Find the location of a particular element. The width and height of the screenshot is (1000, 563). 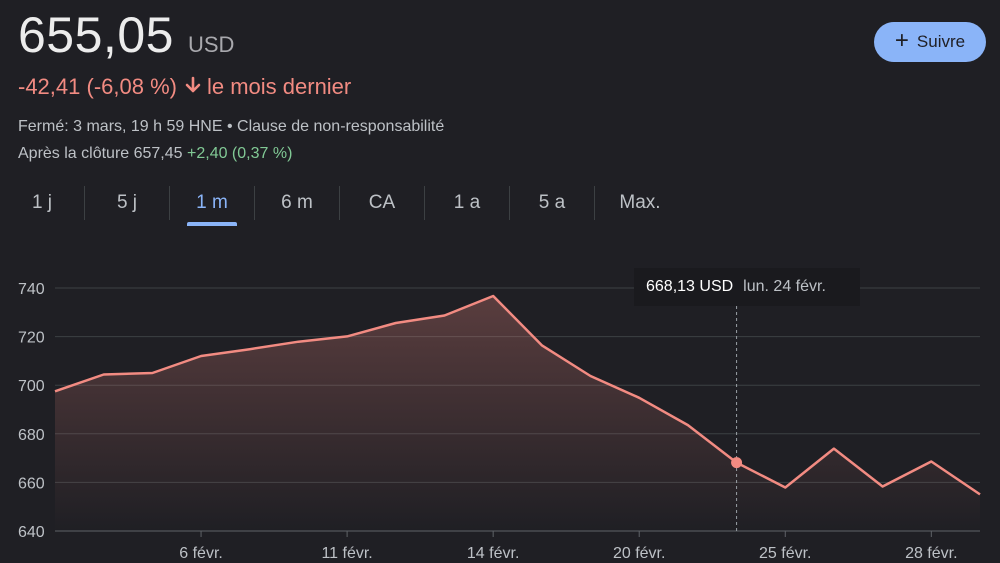

tooltip-value: 668,13 USD is located at coordinates (690, 286).